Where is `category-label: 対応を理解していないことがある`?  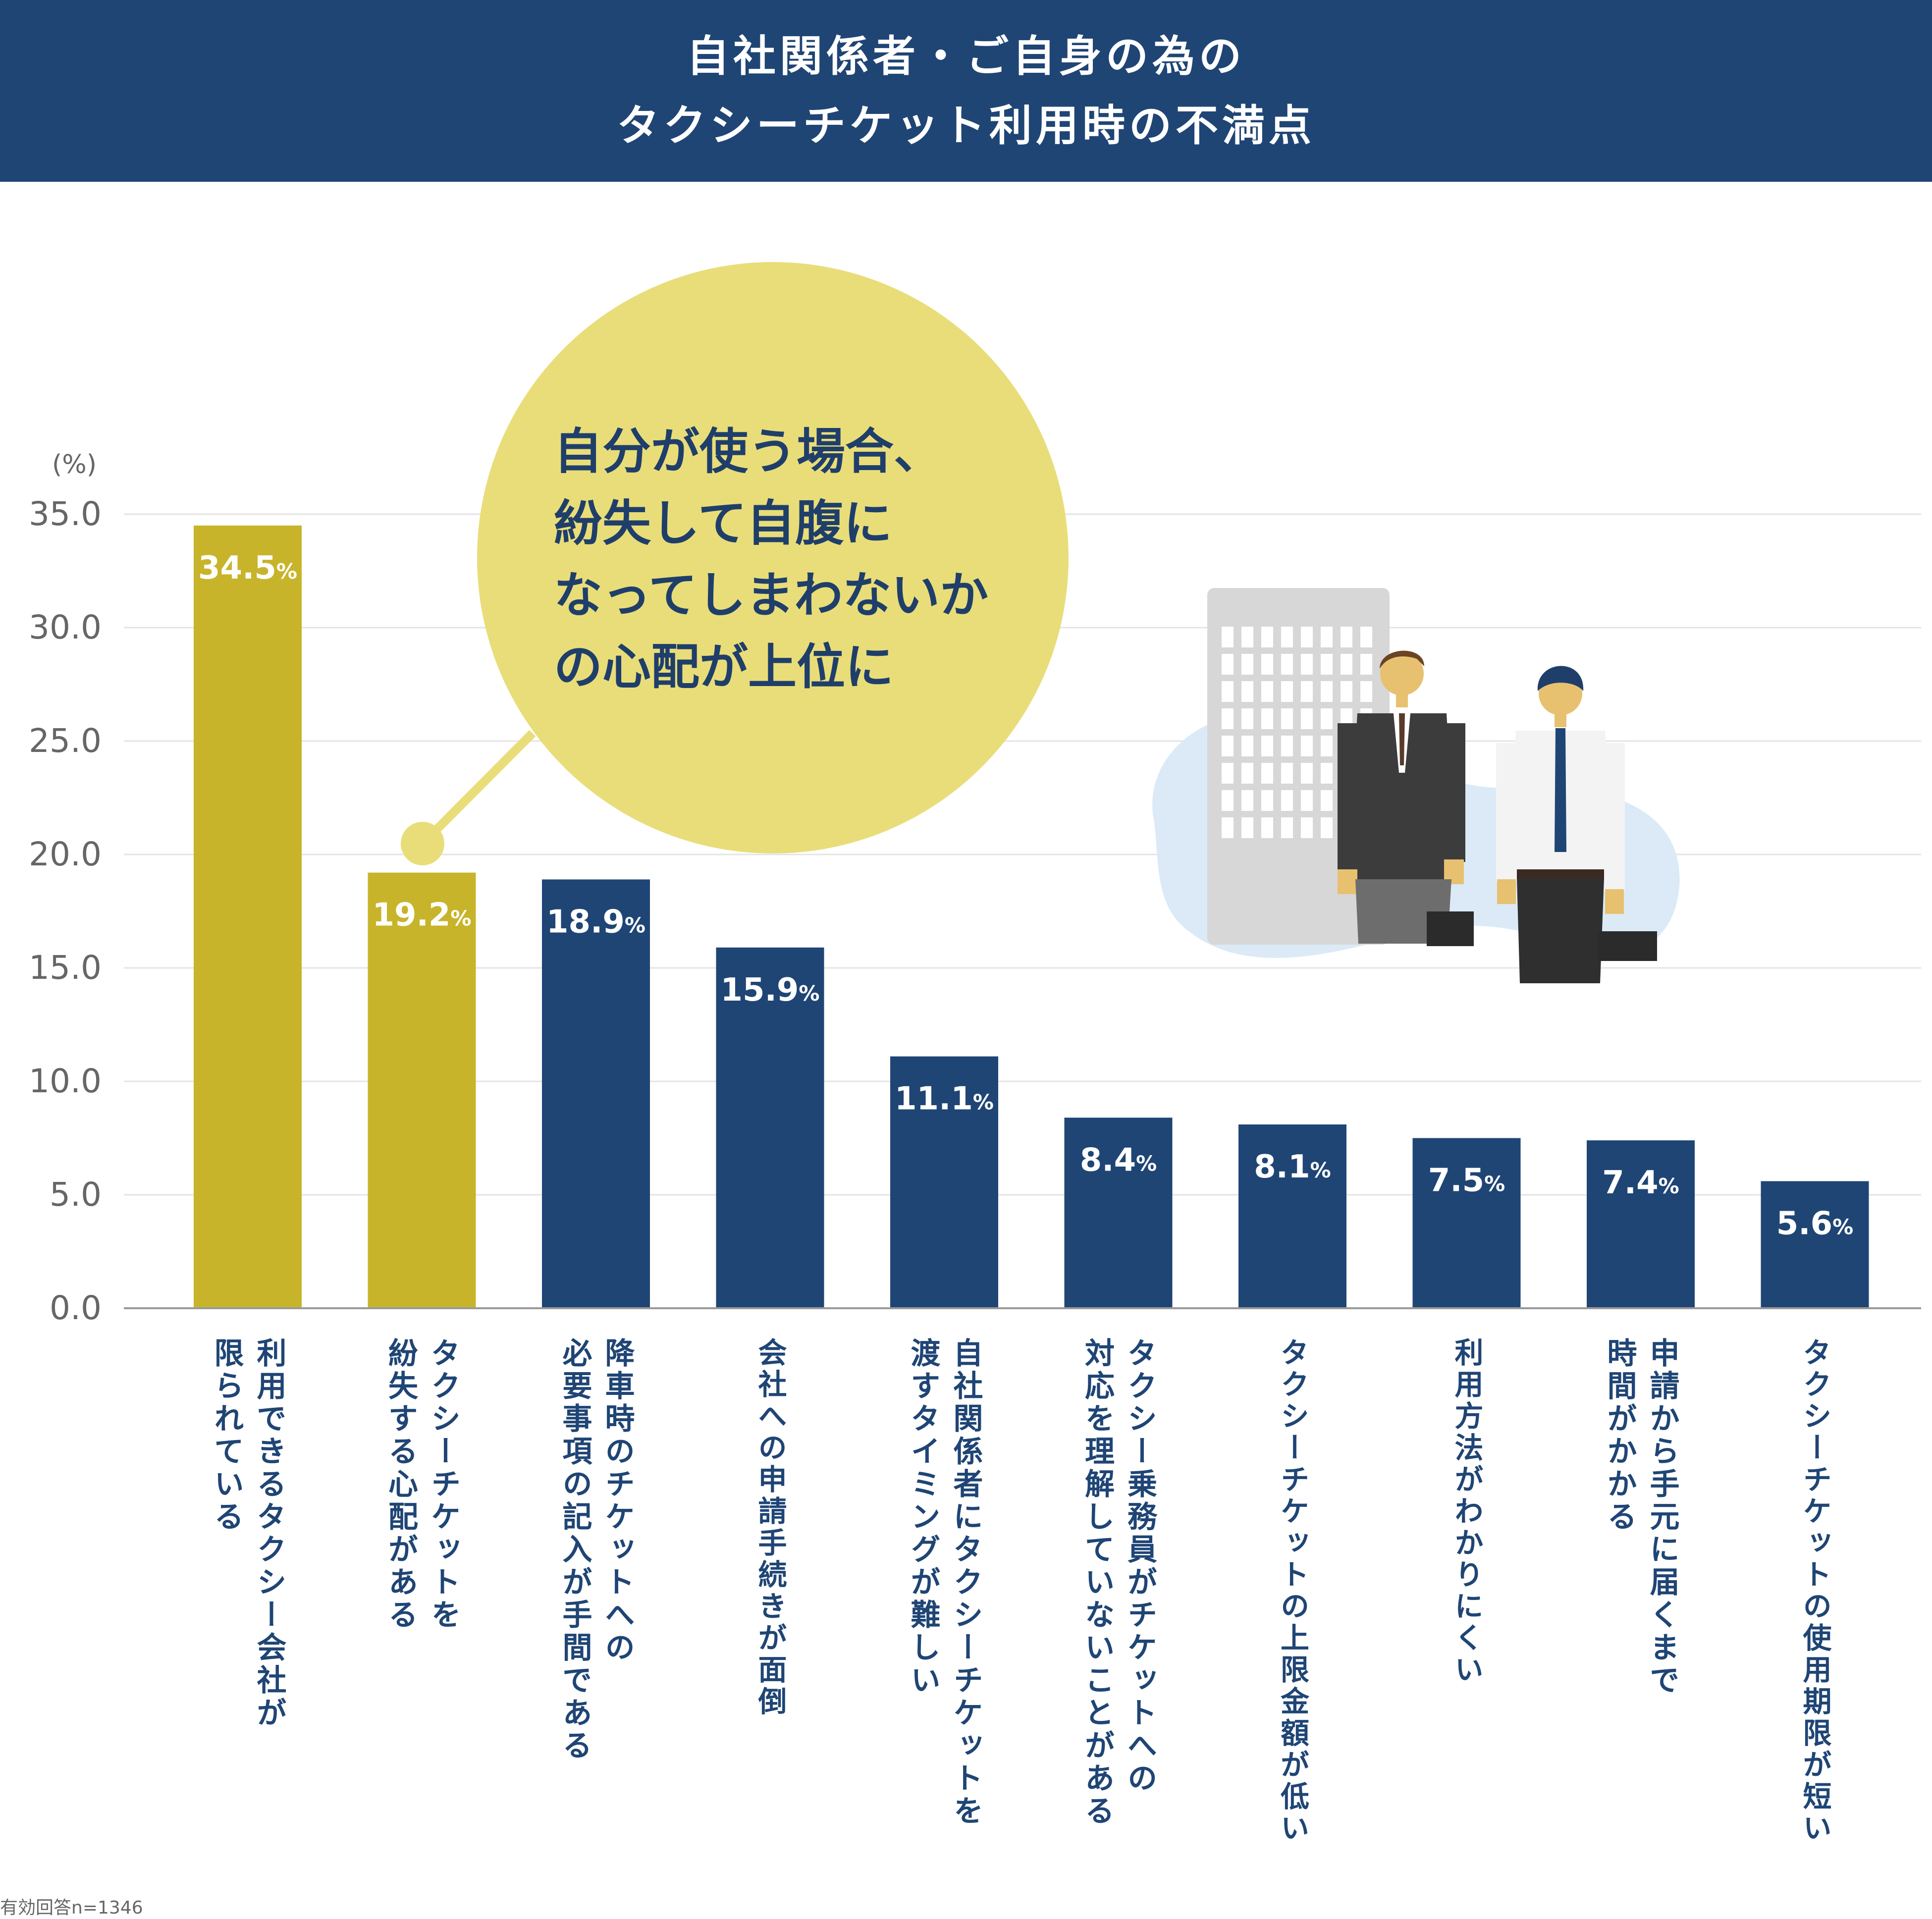 category-label: 対応を理解していないことがある is located at coordinates (1098, 1582).